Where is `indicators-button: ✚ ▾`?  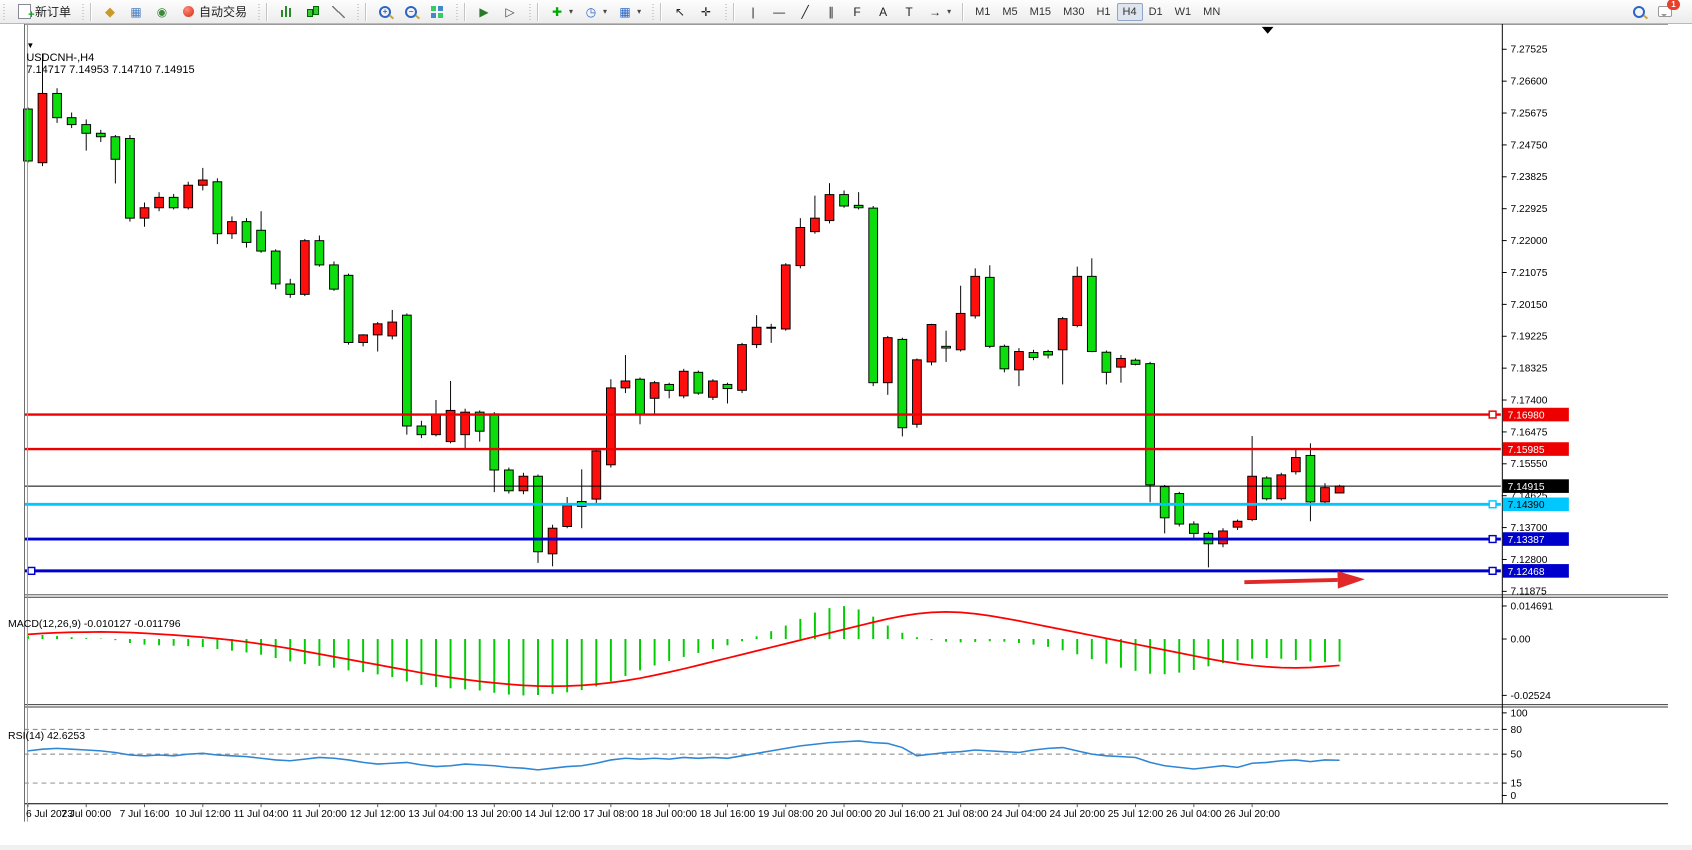 indicators-button: ✚ ▾ is located at coordinates (561, 12).